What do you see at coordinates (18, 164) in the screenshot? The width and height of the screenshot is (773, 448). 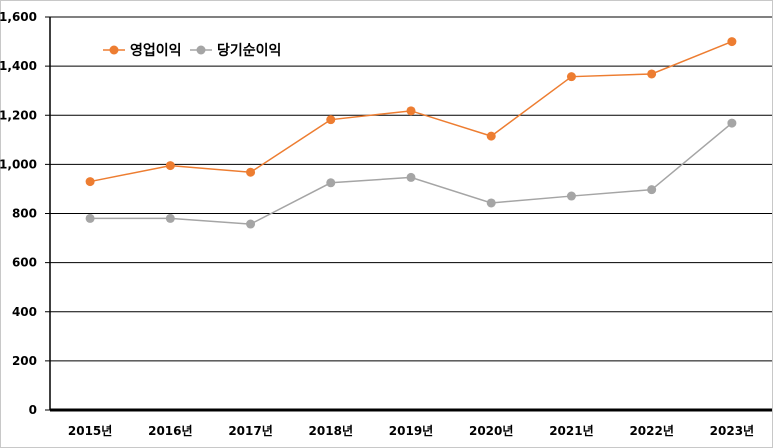 I see `y-tick-label: 1,000` at bounding box center [18, 164].